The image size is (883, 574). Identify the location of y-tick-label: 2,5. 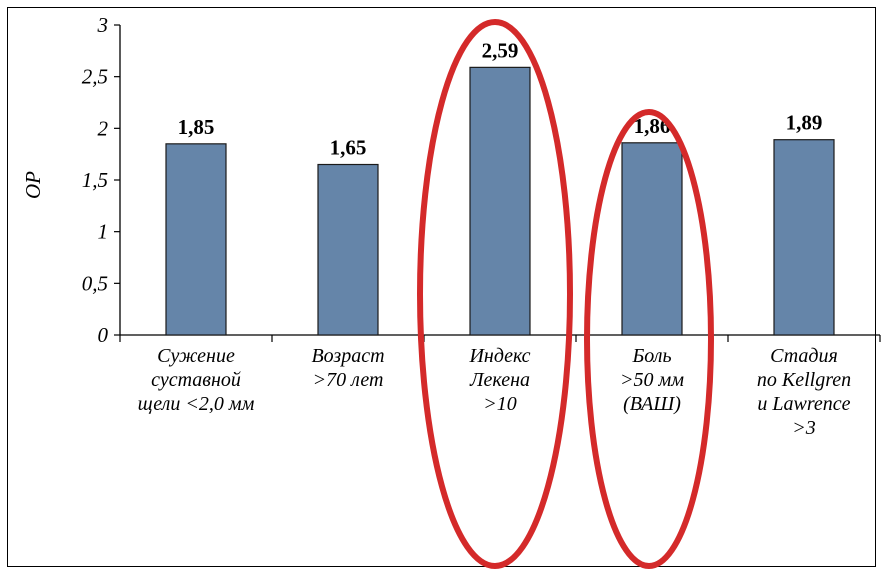
(95, 77).